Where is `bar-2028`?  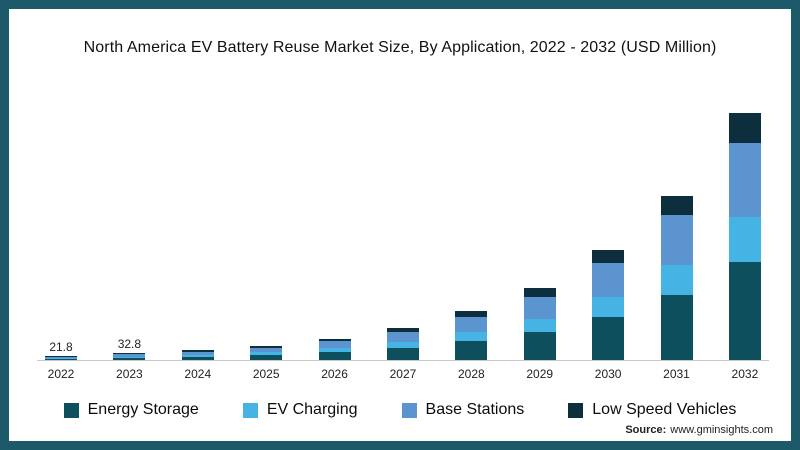 bar-2028 is located at coordinates (471, 336).